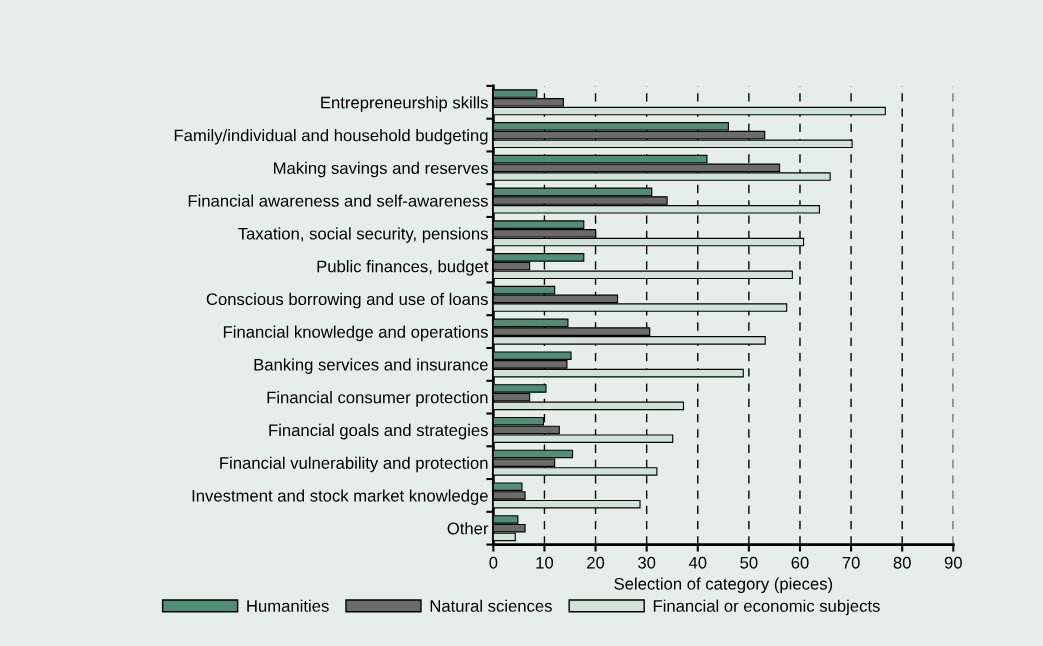  I want to click on y-tick-label: Family/individual and household budgeting, so click(331, 137).